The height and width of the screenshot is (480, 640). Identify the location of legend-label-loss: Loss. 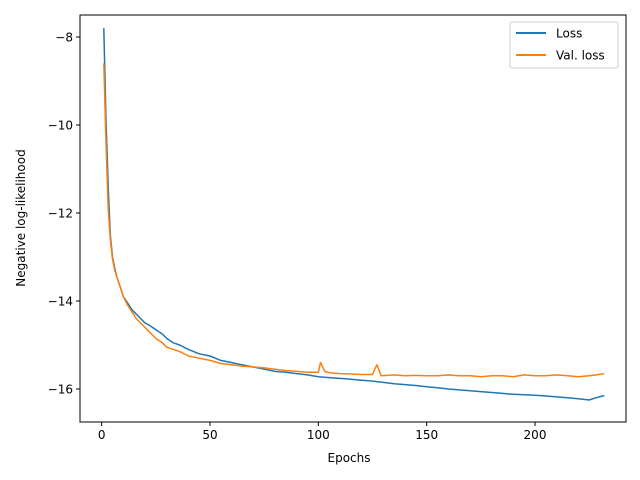
(569, 34).